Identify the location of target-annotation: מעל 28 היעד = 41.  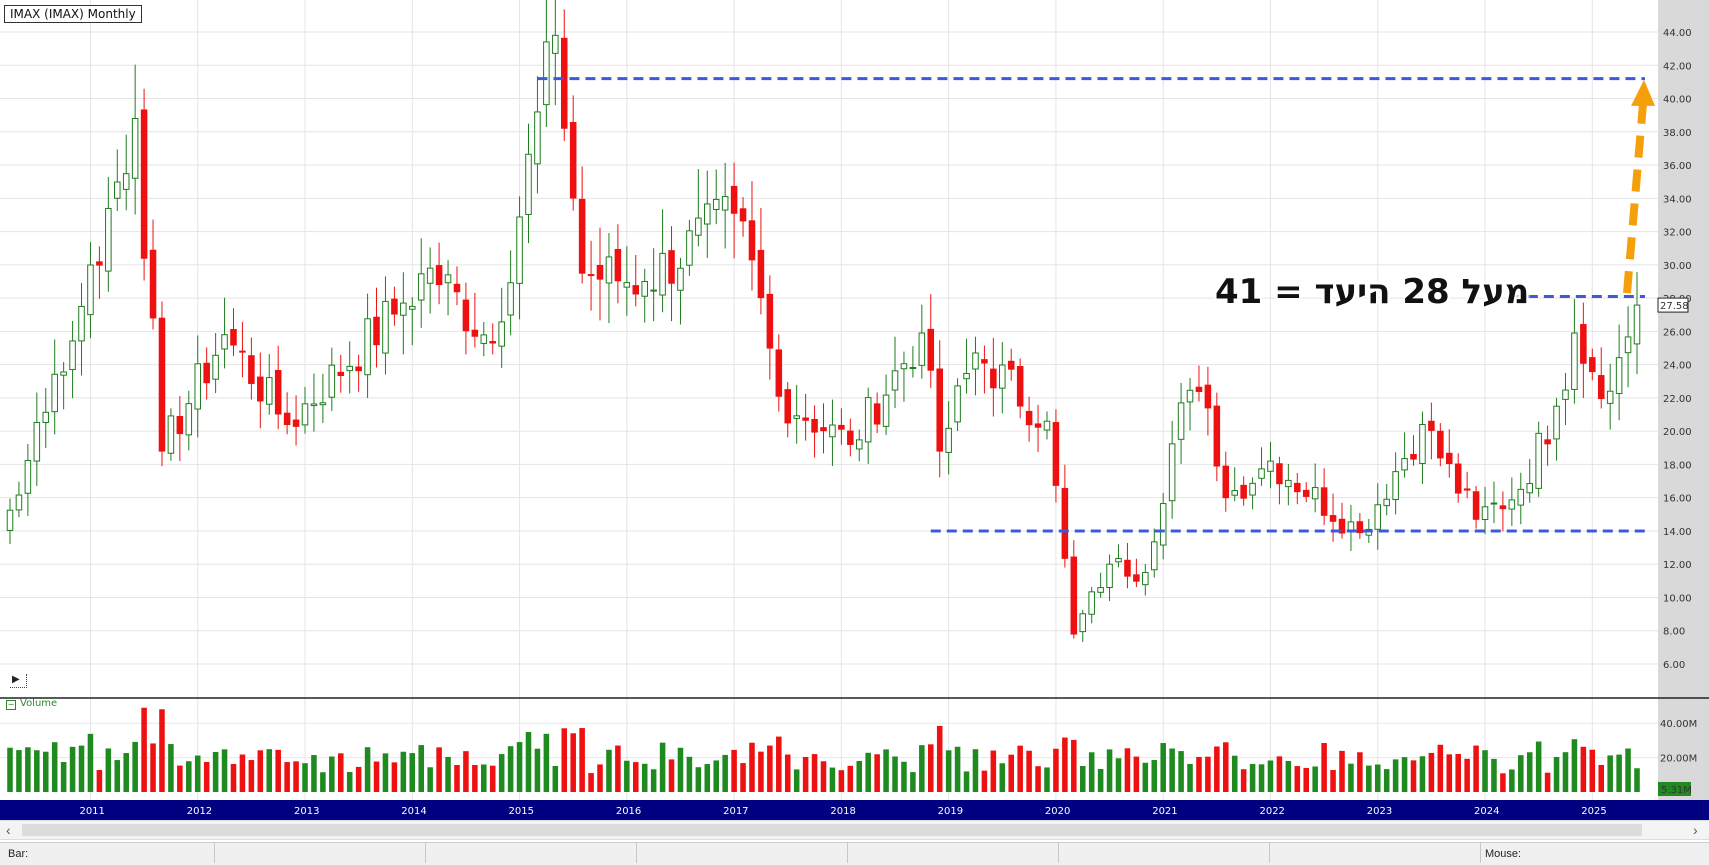
(1372, 292).